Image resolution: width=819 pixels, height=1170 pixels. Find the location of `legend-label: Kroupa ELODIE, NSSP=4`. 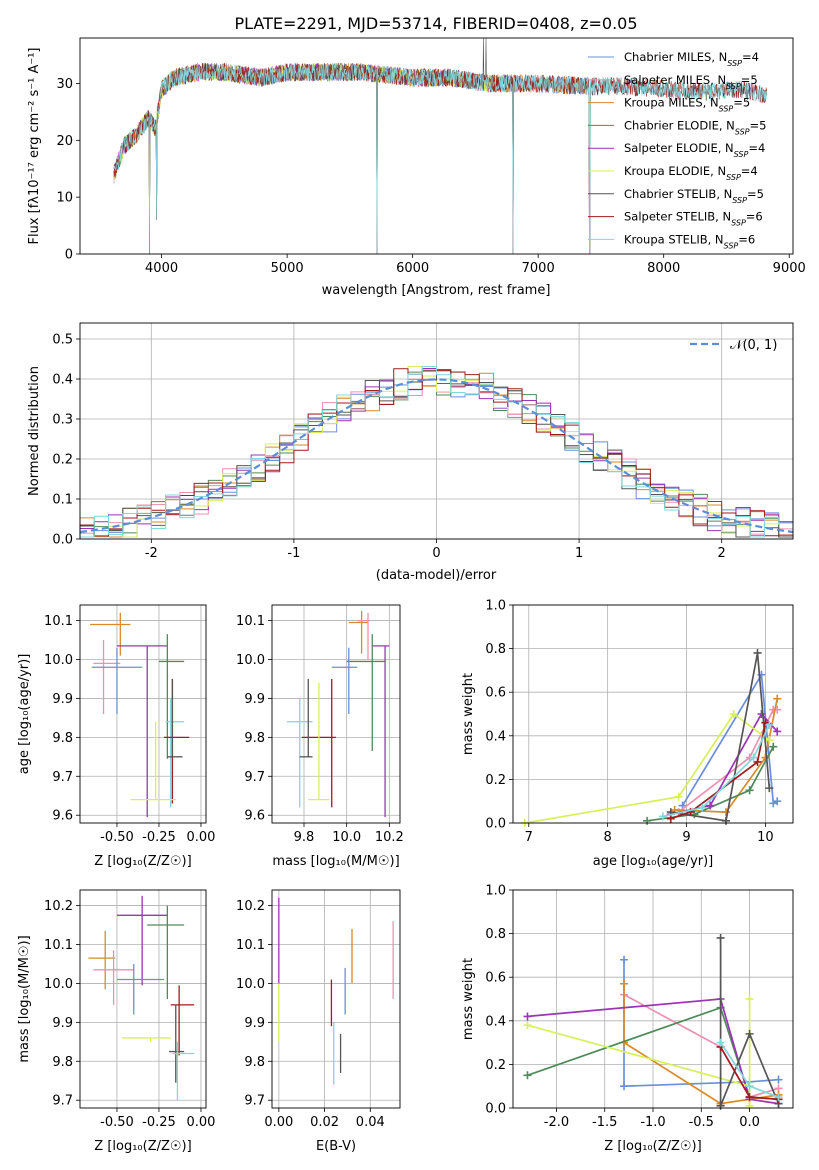

legend-label: Kroupa ELODIE, NSSP=4 is located at coordinates (691, 173).